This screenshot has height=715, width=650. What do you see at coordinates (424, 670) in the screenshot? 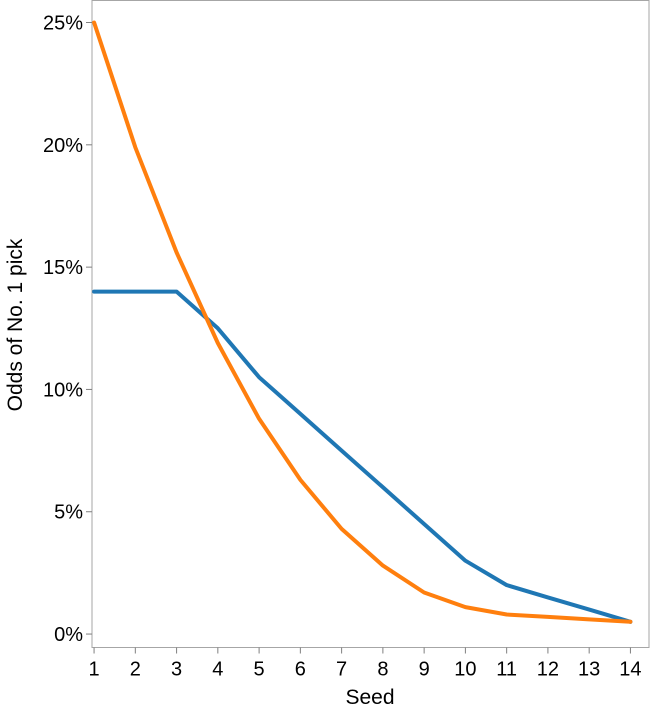
I see `x-tick-label: 9` at bounding box center [424, 670].